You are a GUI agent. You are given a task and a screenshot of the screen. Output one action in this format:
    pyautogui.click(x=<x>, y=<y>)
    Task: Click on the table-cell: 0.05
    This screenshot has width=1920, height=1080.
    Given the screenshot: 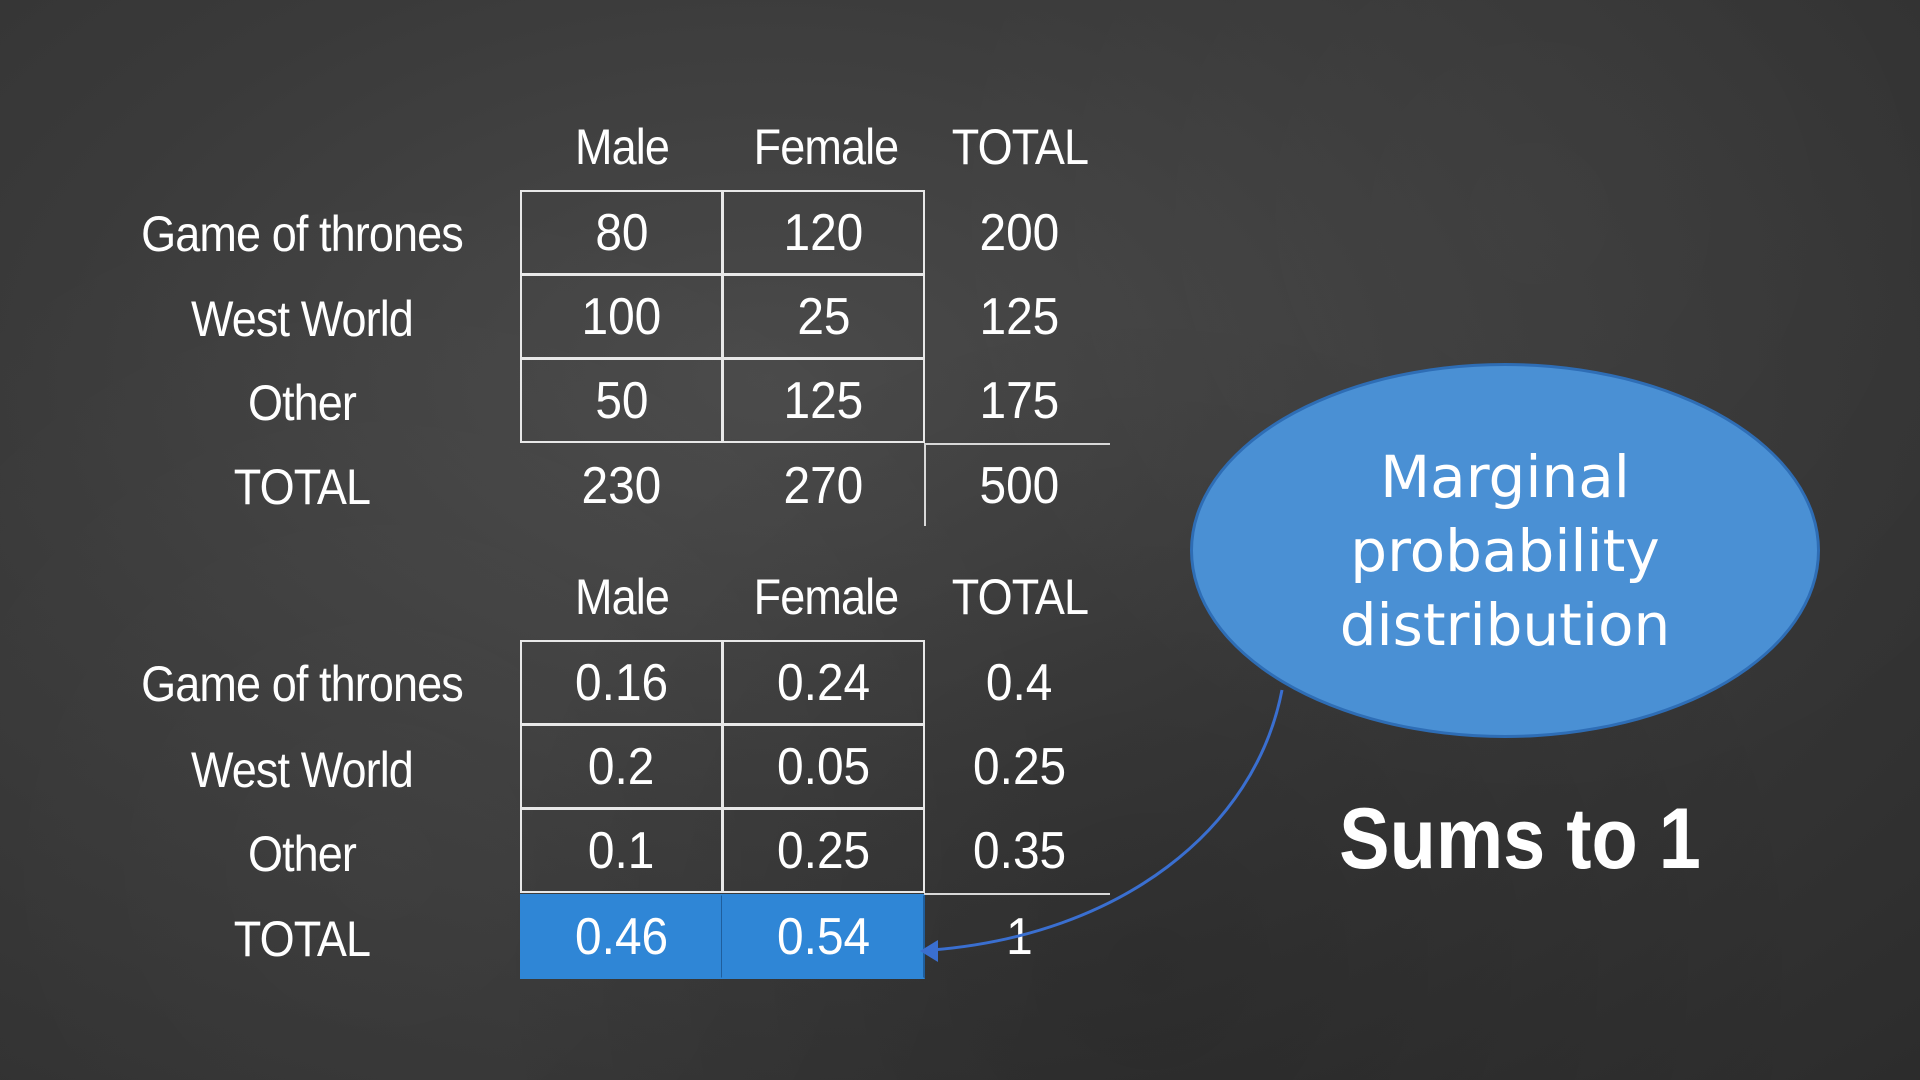 What is the action you would take?
    pyautogui.click(x=823, y=766)
    